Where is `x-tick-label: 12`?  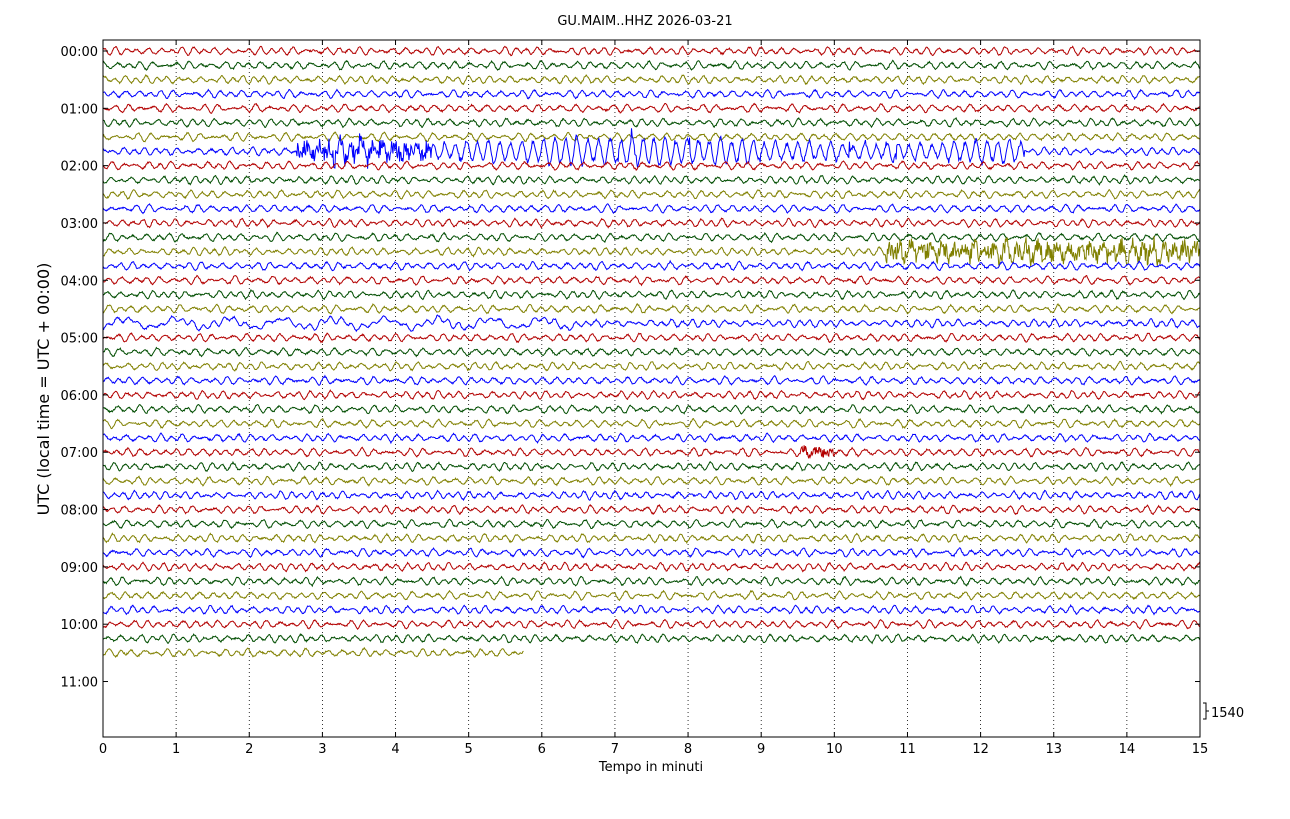
x-tick-label: 12 is located at coordinates (980, 749).